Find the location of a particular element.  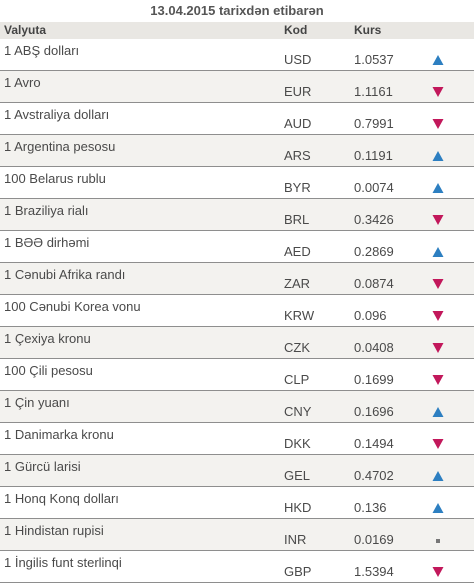

currency-code: BYR is located at coordinates (297, 187).